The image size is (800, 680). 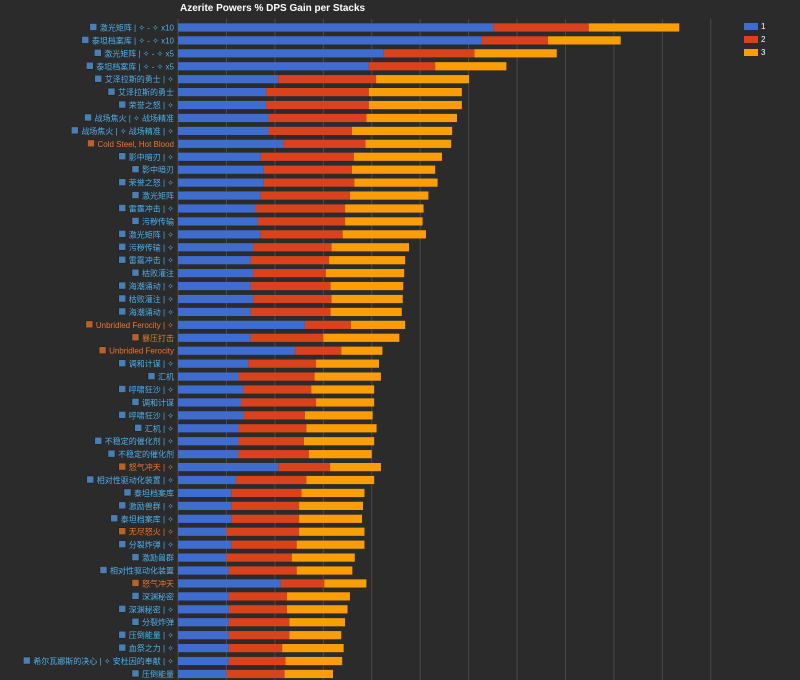 I want to click on category-label: 泰坦档案库 | ✧, so click(x=148, y=519).